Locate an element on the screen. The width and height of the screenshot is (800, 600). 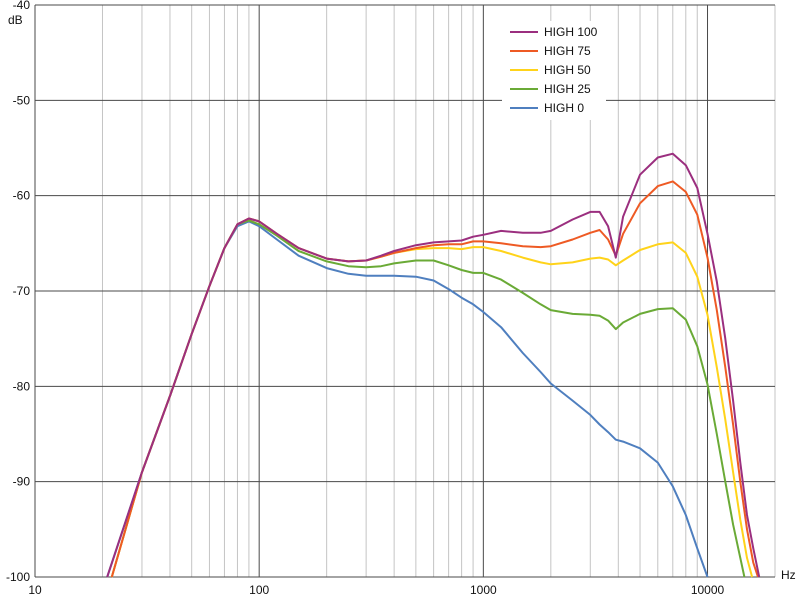
y-tick-label: -80 is located at coordinates (22, 386).